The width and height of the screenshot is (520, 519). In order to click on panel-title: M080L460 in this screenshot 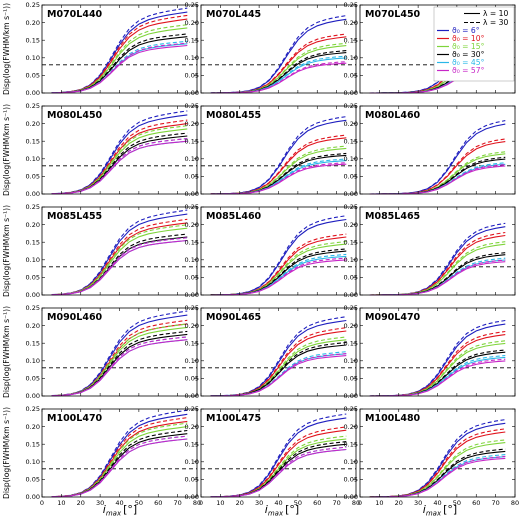, I will do `click(393, 115)`.